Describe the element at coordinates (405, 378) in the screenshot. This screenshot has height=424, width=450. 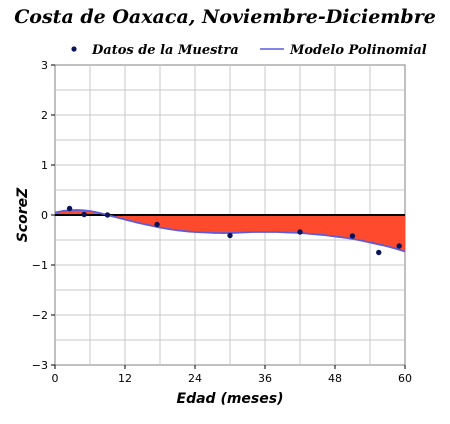
I see `x-tick-label: 60` at that location.